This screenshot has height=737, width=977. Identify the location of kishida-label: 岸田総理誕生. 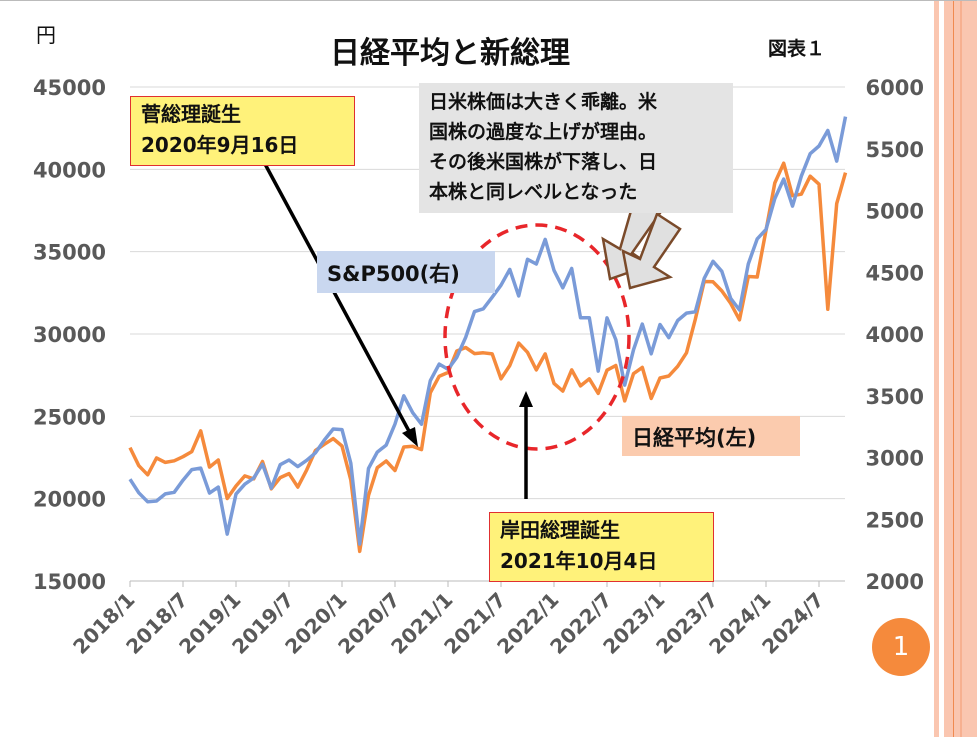
(560, 530).